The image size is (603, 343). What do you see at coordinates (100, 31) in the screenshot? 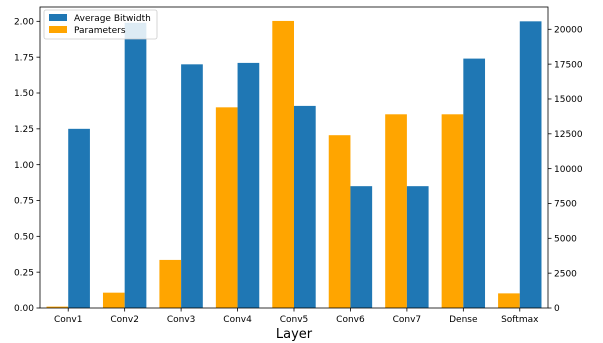
I see `legend-label-parameters: Parameters` at bounding box center [100, 31].